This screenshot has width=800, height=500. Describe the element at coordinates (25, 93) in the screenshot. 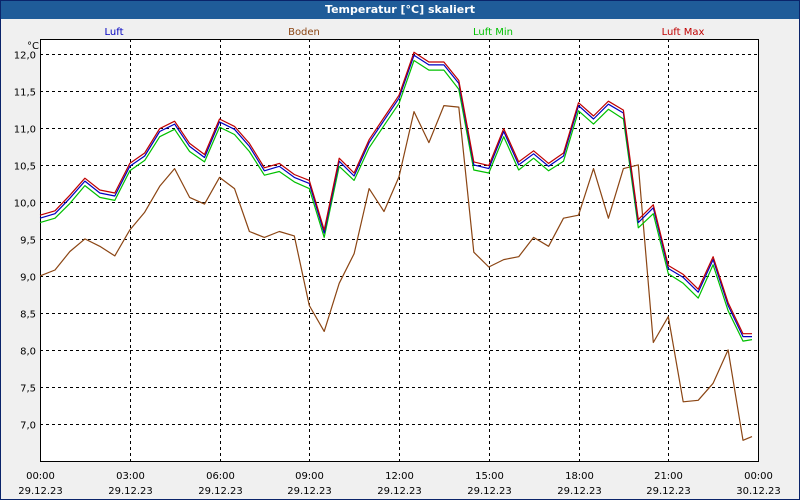

I see `y-tick-label: 11,5` at that location.